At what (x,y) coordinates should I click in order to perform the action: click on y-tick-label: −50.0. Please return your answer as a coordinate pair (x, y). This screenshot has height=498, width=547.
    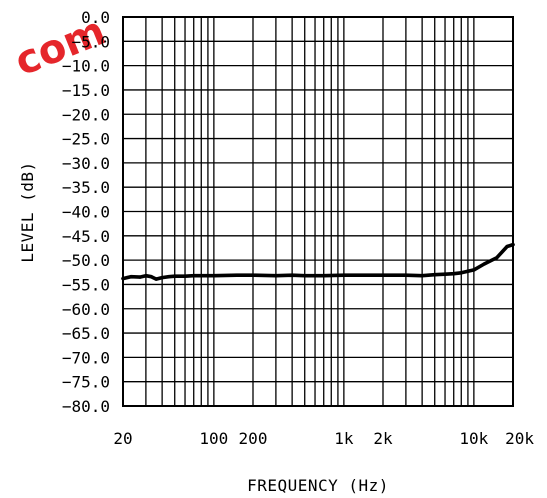
    Looking at the image, I should click on (86, 260).